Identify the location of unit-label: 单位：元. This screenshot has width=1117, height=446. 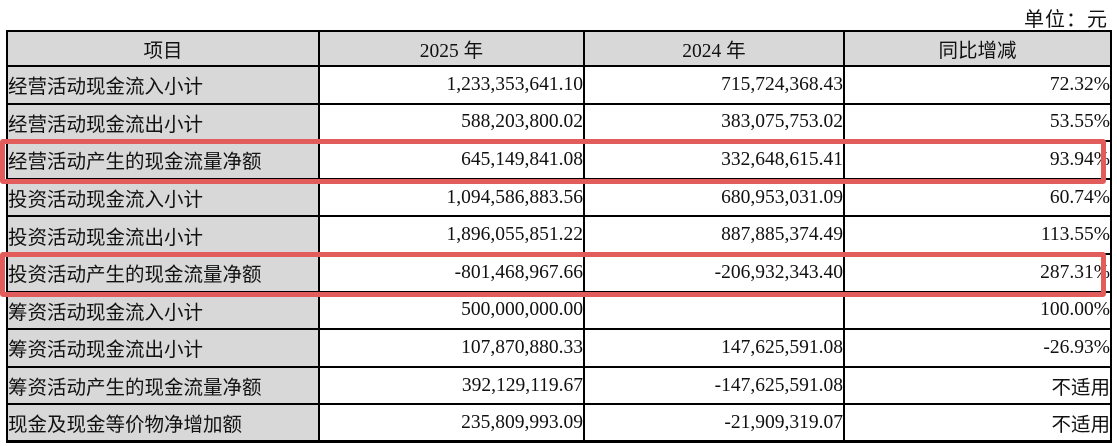
(1066, 20).